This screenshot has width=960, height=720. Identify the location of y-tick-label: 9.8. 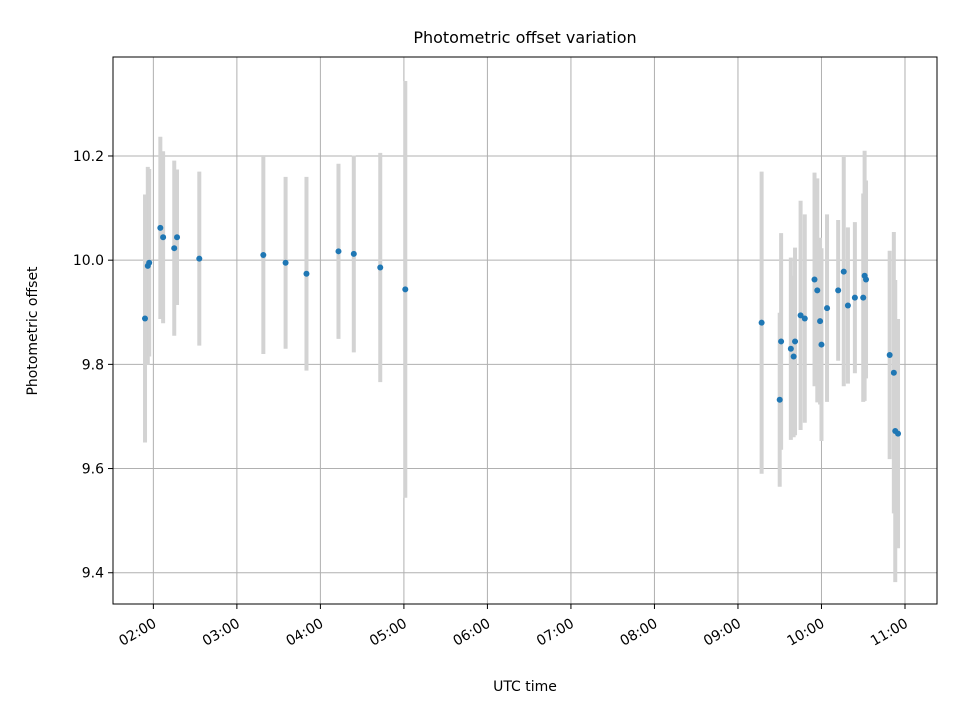
(93, 365).